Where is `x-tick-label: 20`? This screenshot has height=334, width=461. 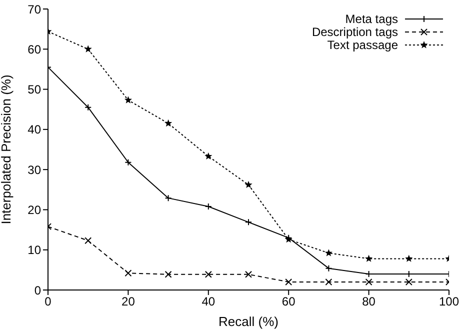 x-tick-label: 20 is located at coordinates (129, 301).